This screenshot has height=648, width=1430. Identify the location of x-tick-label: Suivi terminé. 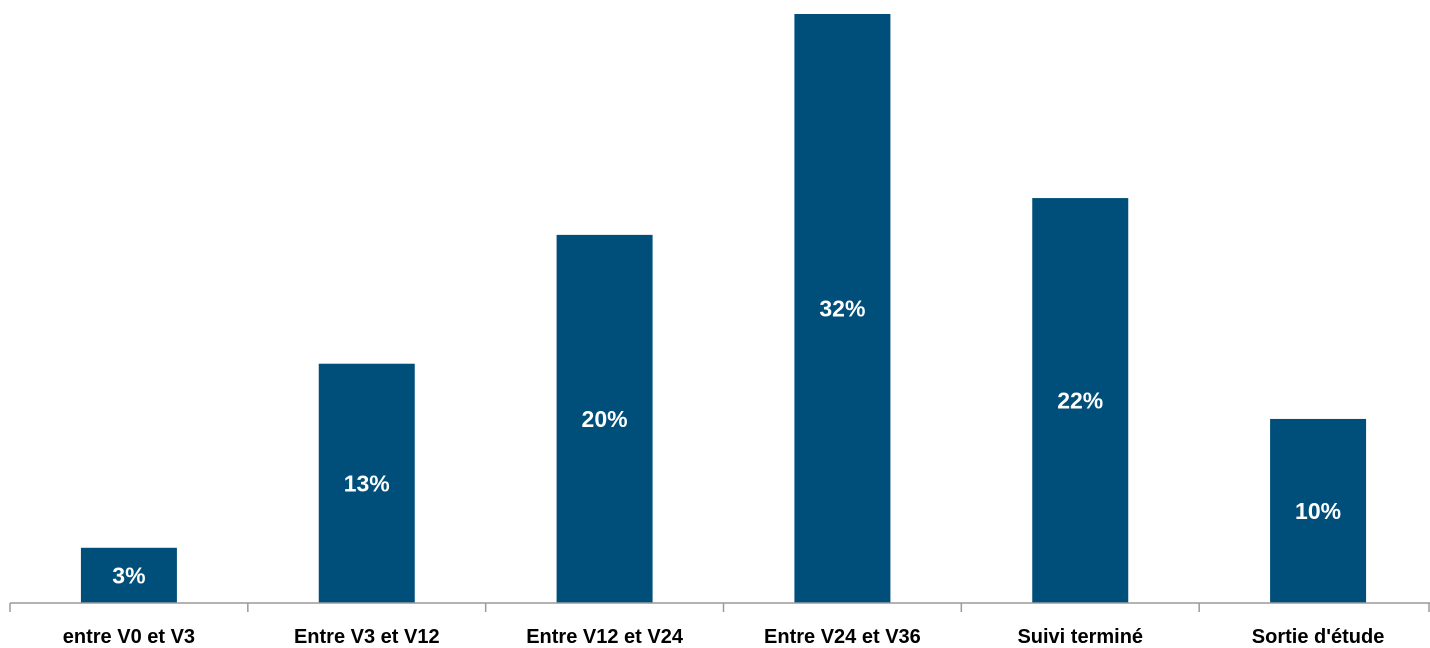
(1080, 637).